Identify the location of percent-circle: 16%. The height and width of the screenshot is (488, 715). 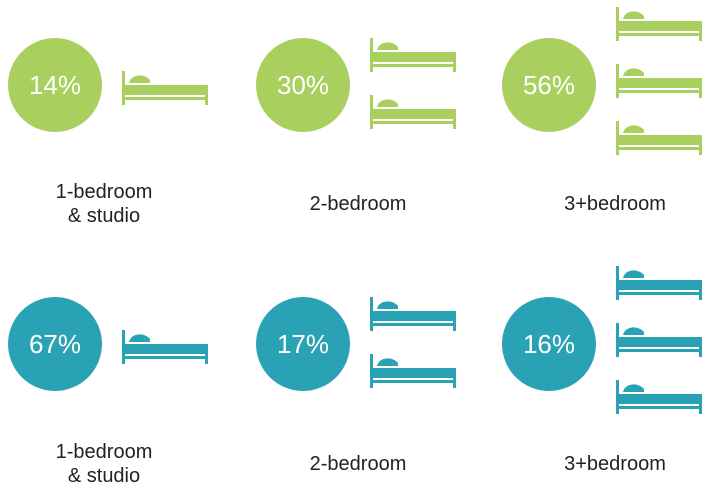
(549, 344).